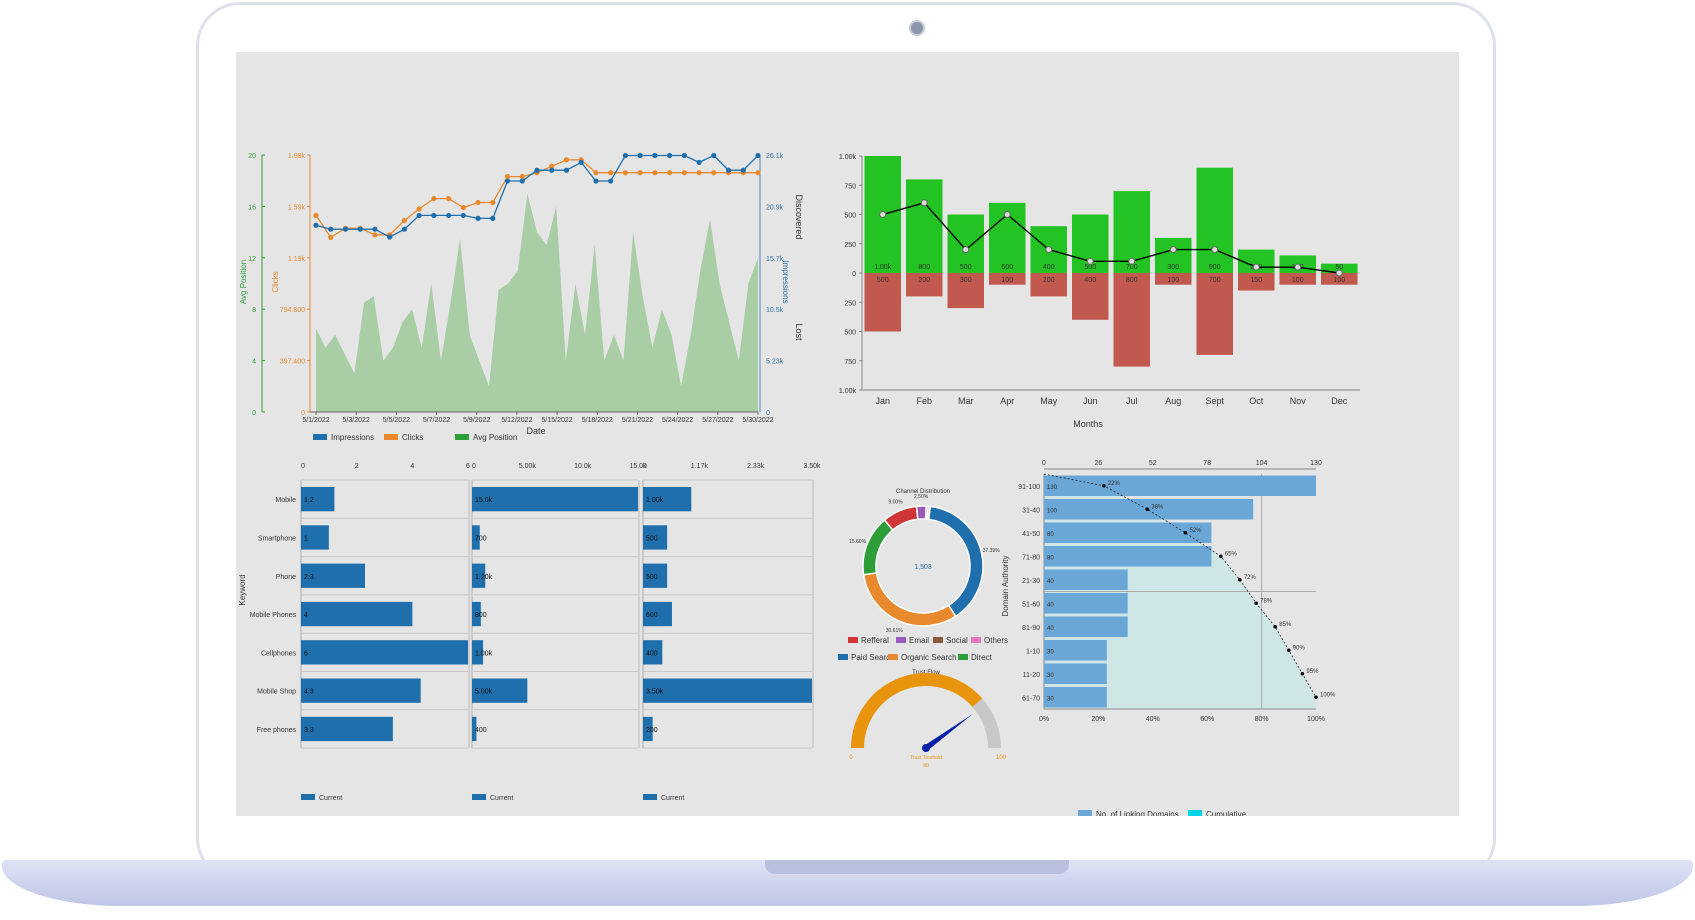 The image size is (1695, 920). Describe the element at coordinates (883, 280) in the screenshot. I see `lost-label: 500` at that location.